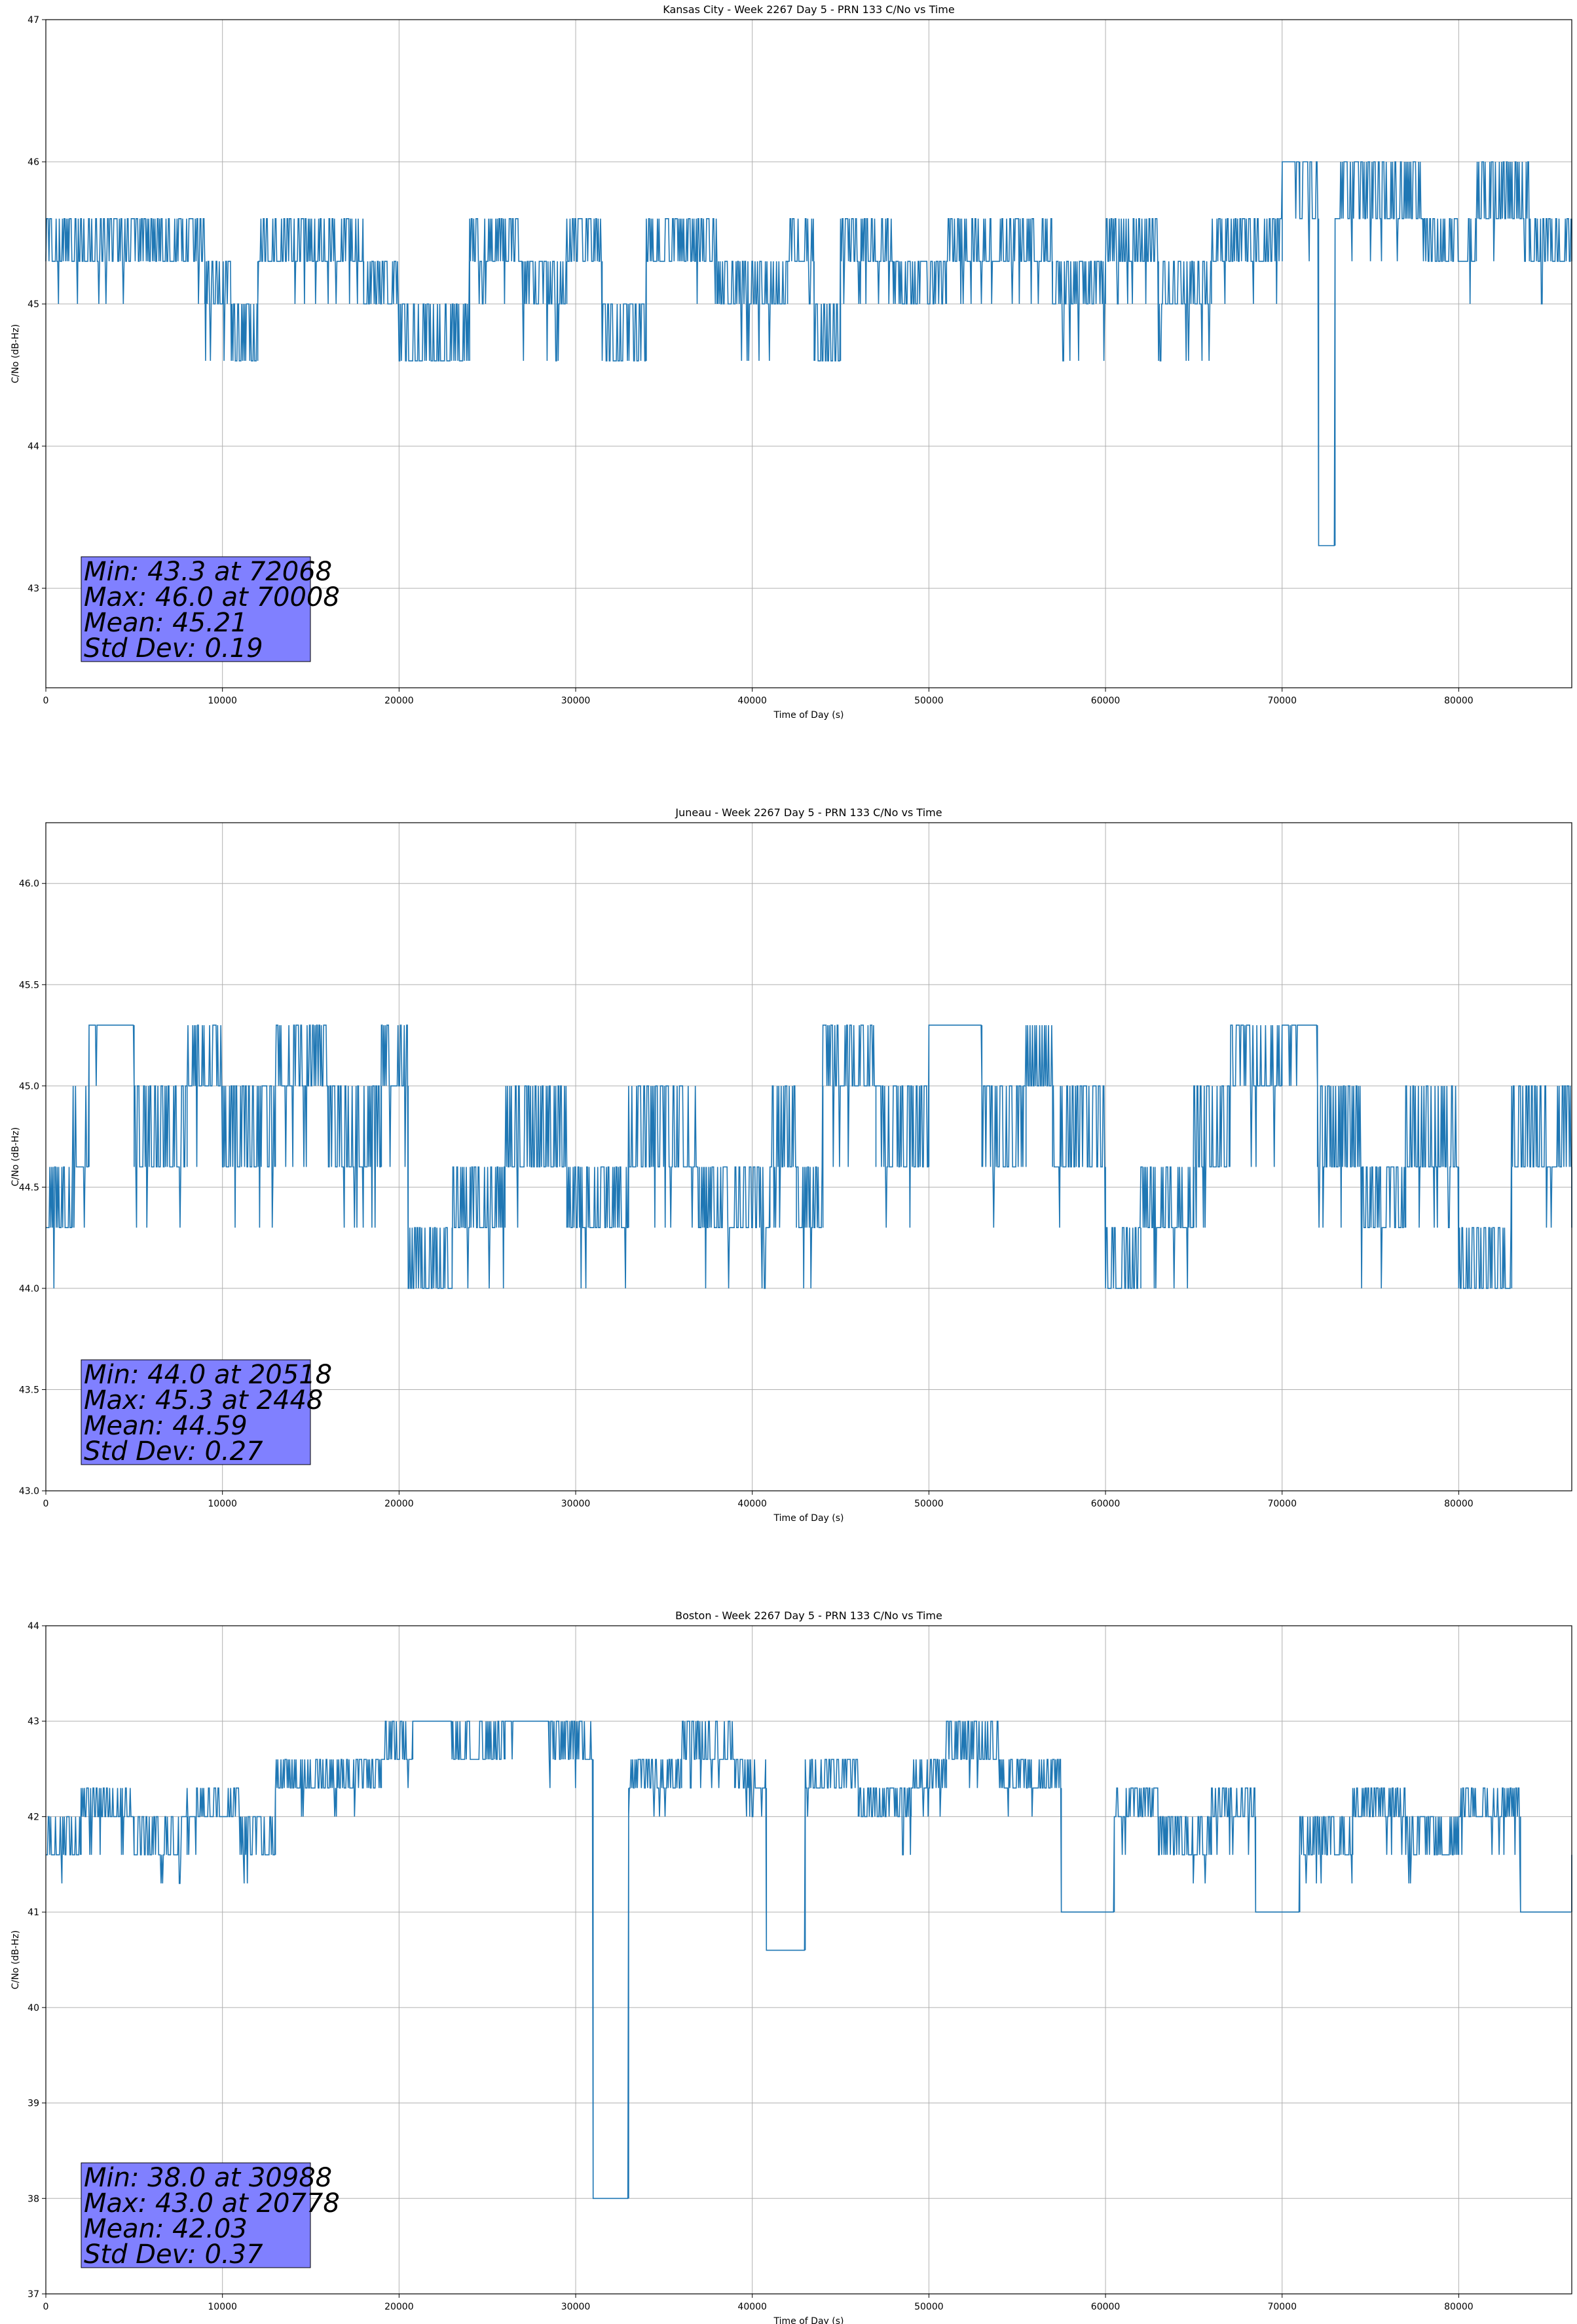  I want to click on stats-min: Min: 44.0 at 20518, so click(208, 1375).